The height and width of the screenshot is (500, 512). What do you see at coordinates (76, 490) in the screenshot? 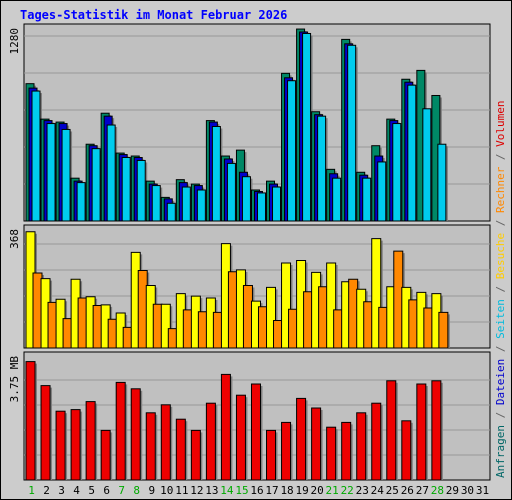
I see `x-tick-label: 4` at bounding box center [76, 490].